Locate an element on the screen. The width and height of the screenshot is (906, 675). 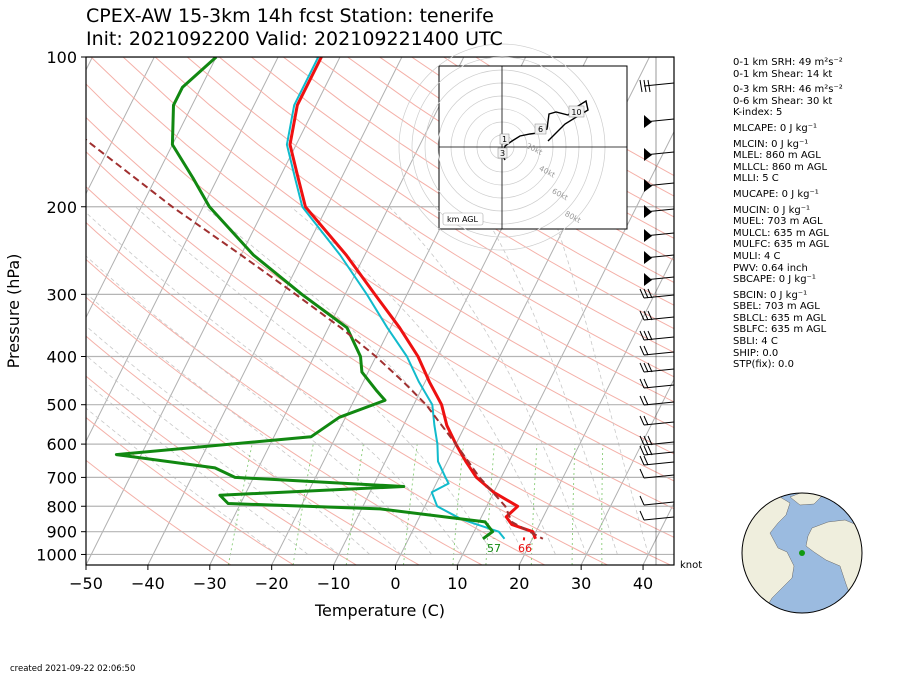
index-sblfc: SBLFC: 635 m AGL is located at coordinates (780, 330).